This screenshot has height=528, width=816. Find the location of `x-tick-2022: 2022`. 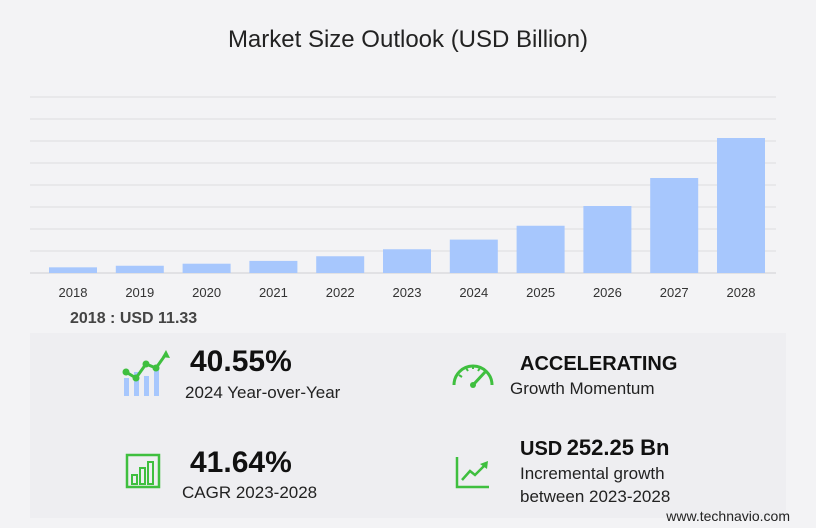

x-tick-2022: 2022 is located at coordinates (340, 292).